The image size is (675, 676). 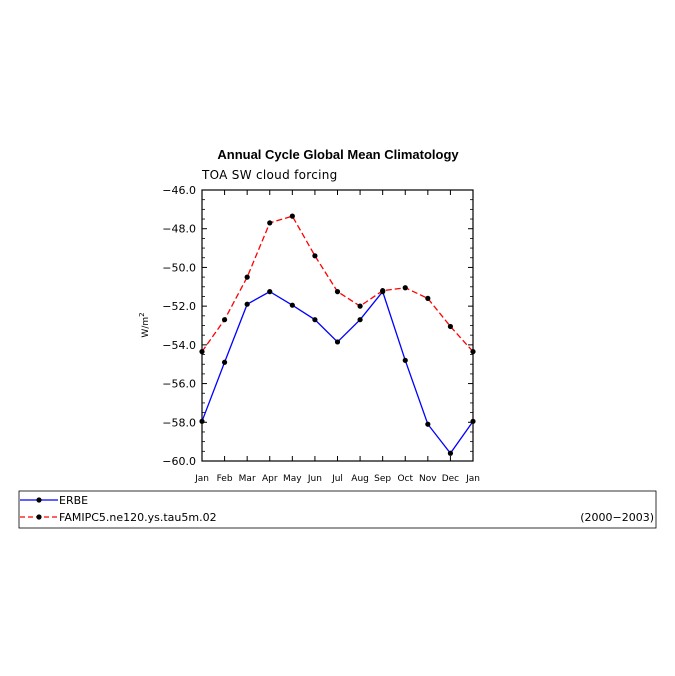 What do you see at coordinates (179, 422) in the screenshot?
I see `y-tick-label: −58.0` at bounding box center [179, 422].